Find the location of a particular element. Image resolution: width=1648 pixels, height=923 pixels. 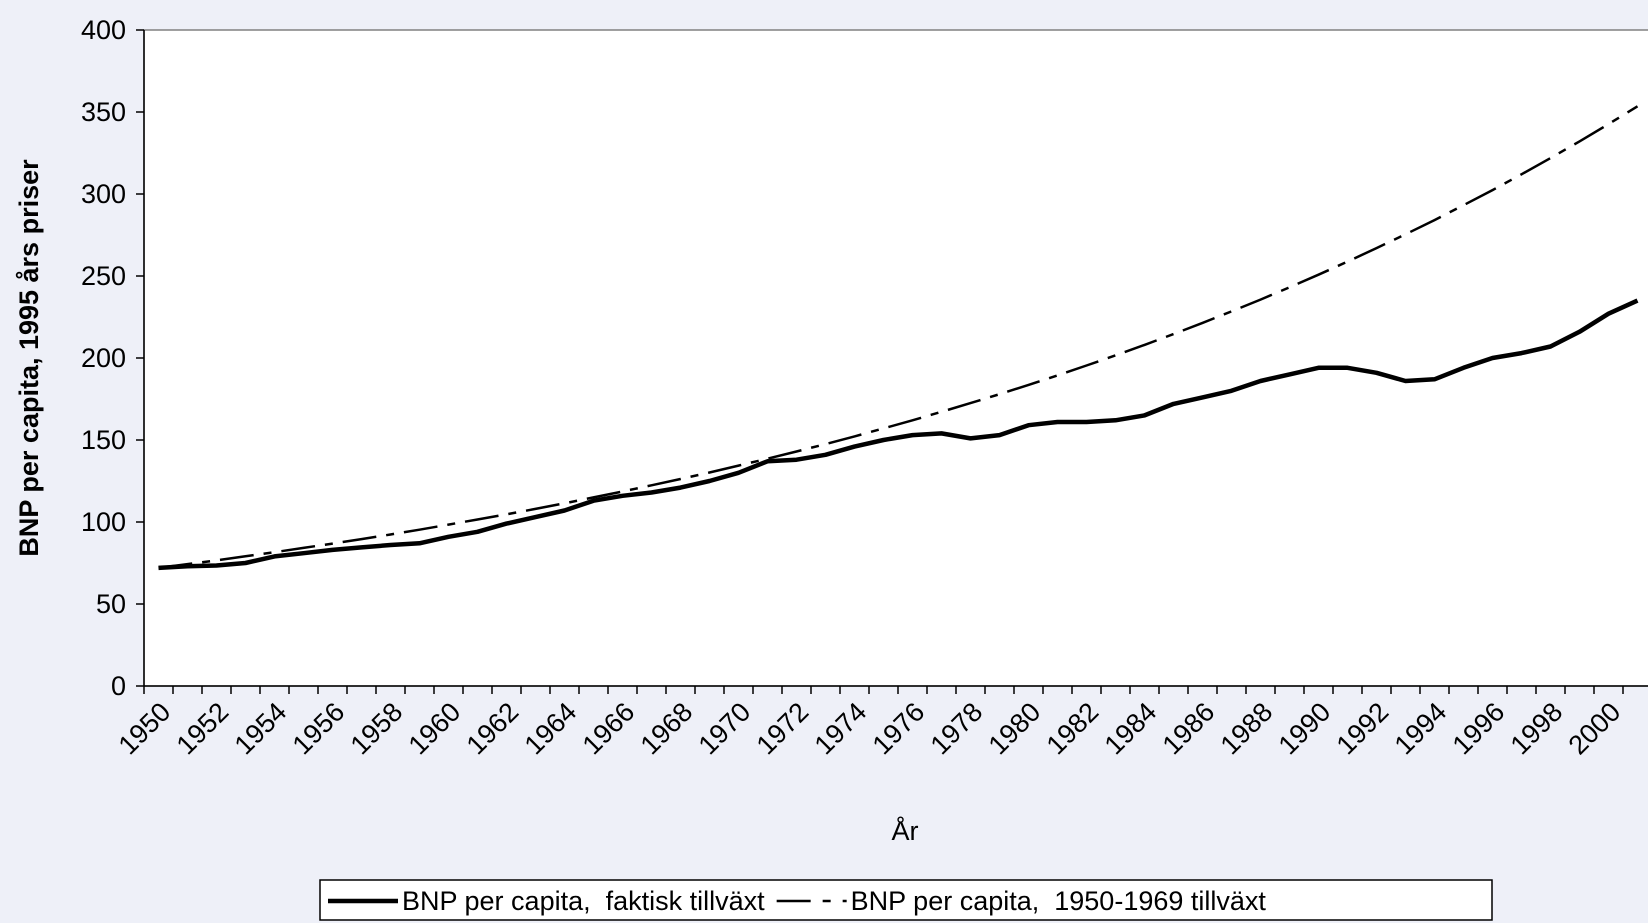

legend-label: BNP per capita, faktisk tillväxt is located at coordinates (583, 901).